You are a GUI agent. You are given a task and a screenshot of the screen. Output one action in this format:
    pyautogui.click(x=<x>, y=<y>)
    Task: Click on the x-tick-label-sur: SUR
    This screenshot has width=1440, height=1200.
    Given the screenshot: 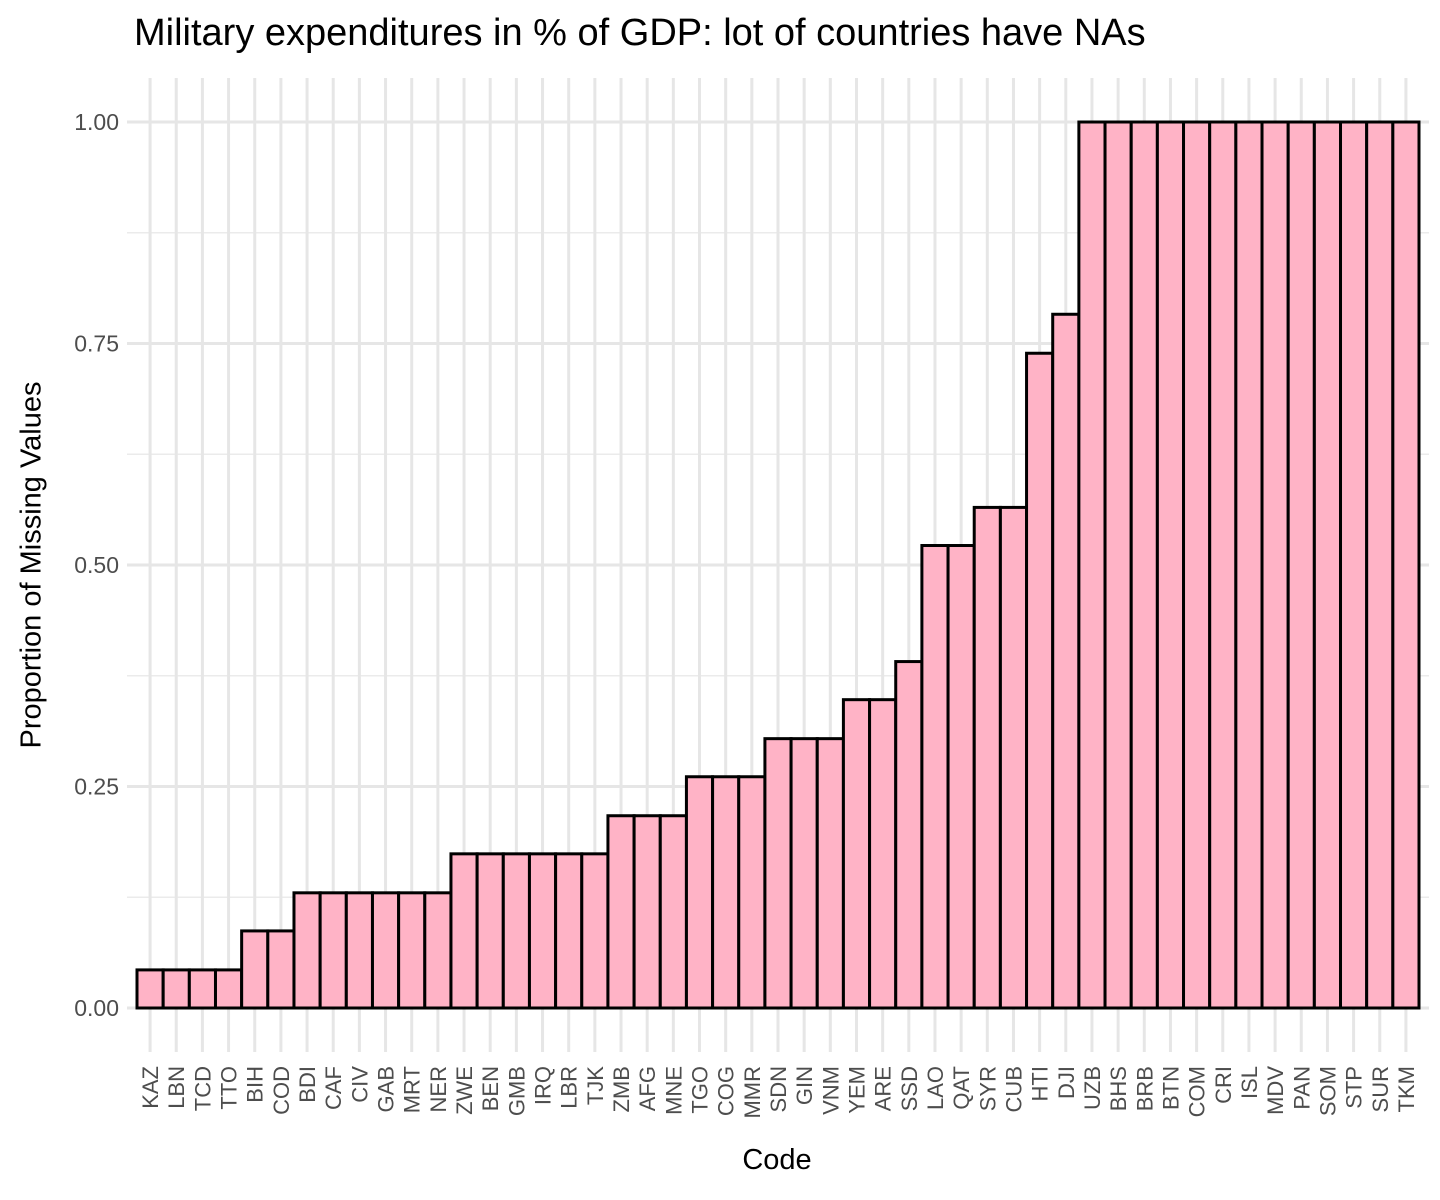 What is the action you would take?
    pyautogui.click(x=1380, y=1089)
    